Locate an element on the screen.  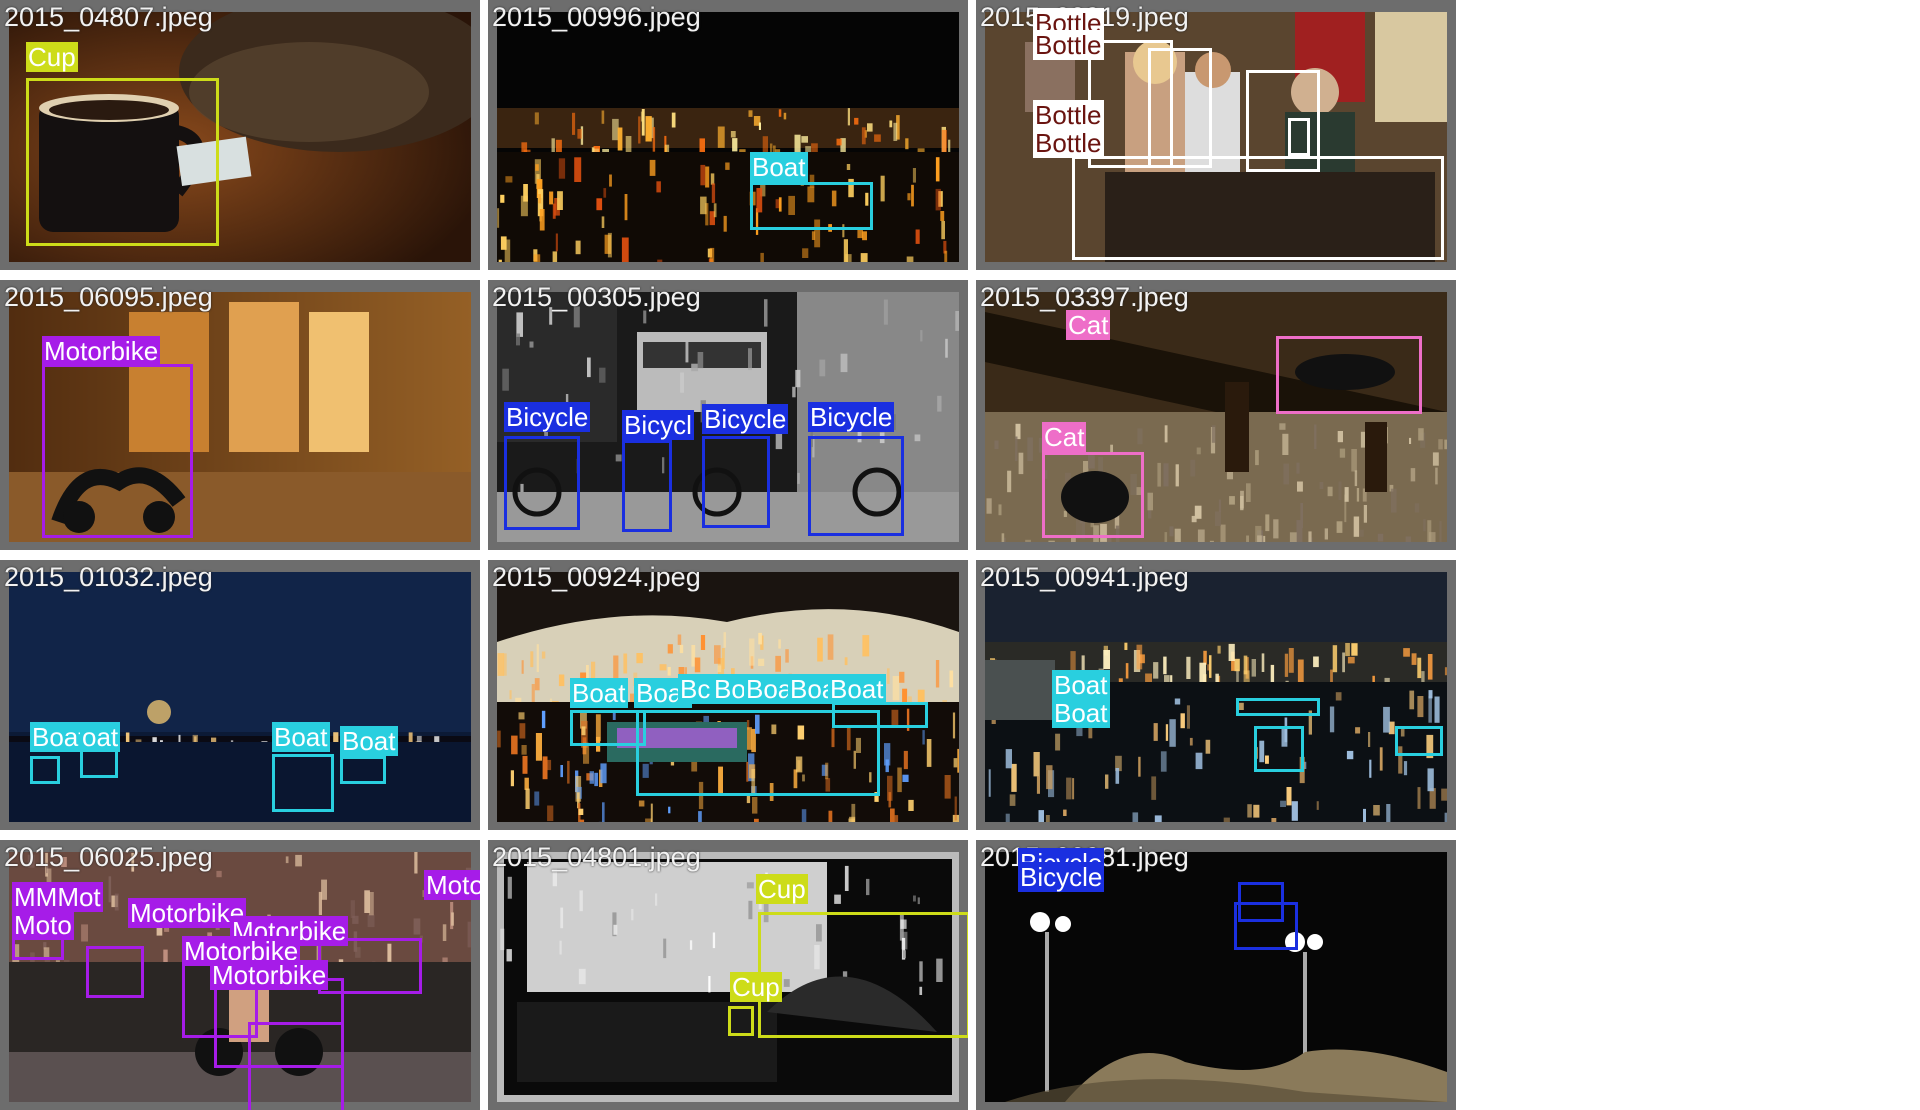
detection-label: Bicycl is located at coordinates (658, 425).